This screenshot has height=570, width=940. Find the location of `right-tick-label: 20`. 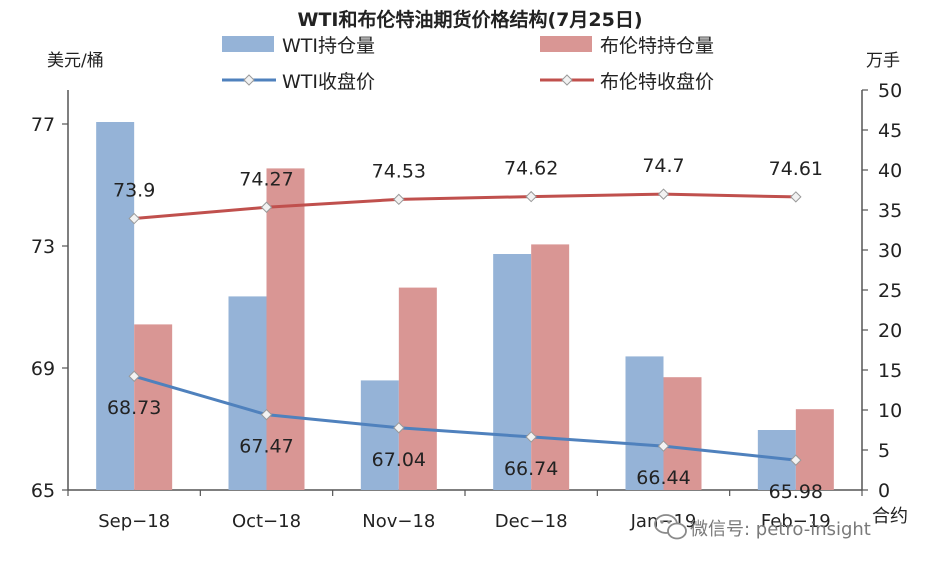

right-tick-label: 20 is located at coordinates (890, 331).